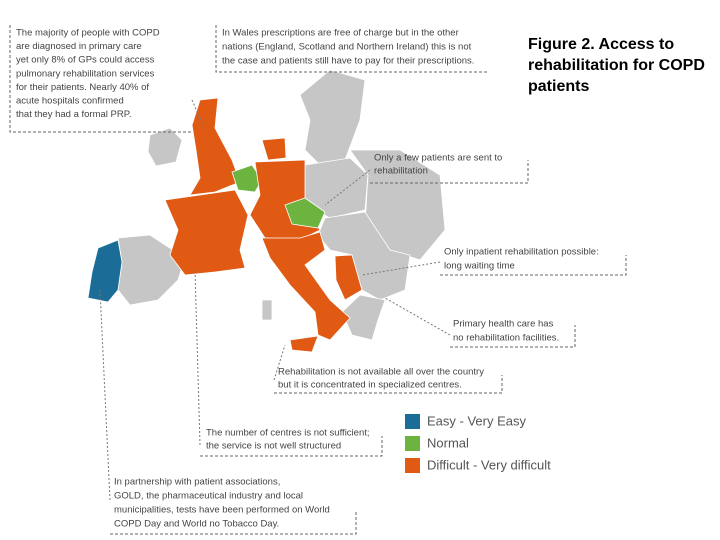 This screenshot has height=540, width=720. I want to click on annotation-line: that they had a formal PRP., so click(73, 114).